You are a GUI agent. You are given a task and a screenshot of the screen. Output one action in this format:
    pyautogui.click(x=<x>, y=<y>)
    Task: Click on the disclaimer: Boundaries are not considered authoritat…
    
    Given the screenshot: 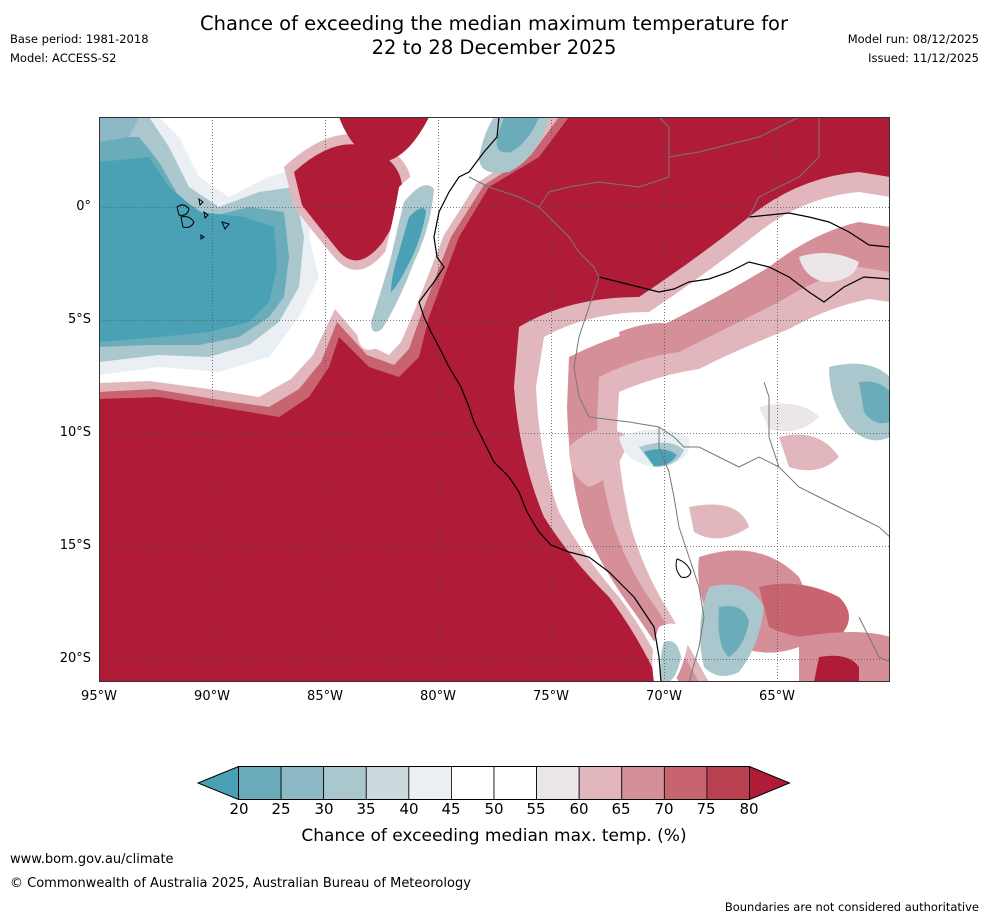 What is the action you would take?
    pyautogui.click(x=851, y=907)
    